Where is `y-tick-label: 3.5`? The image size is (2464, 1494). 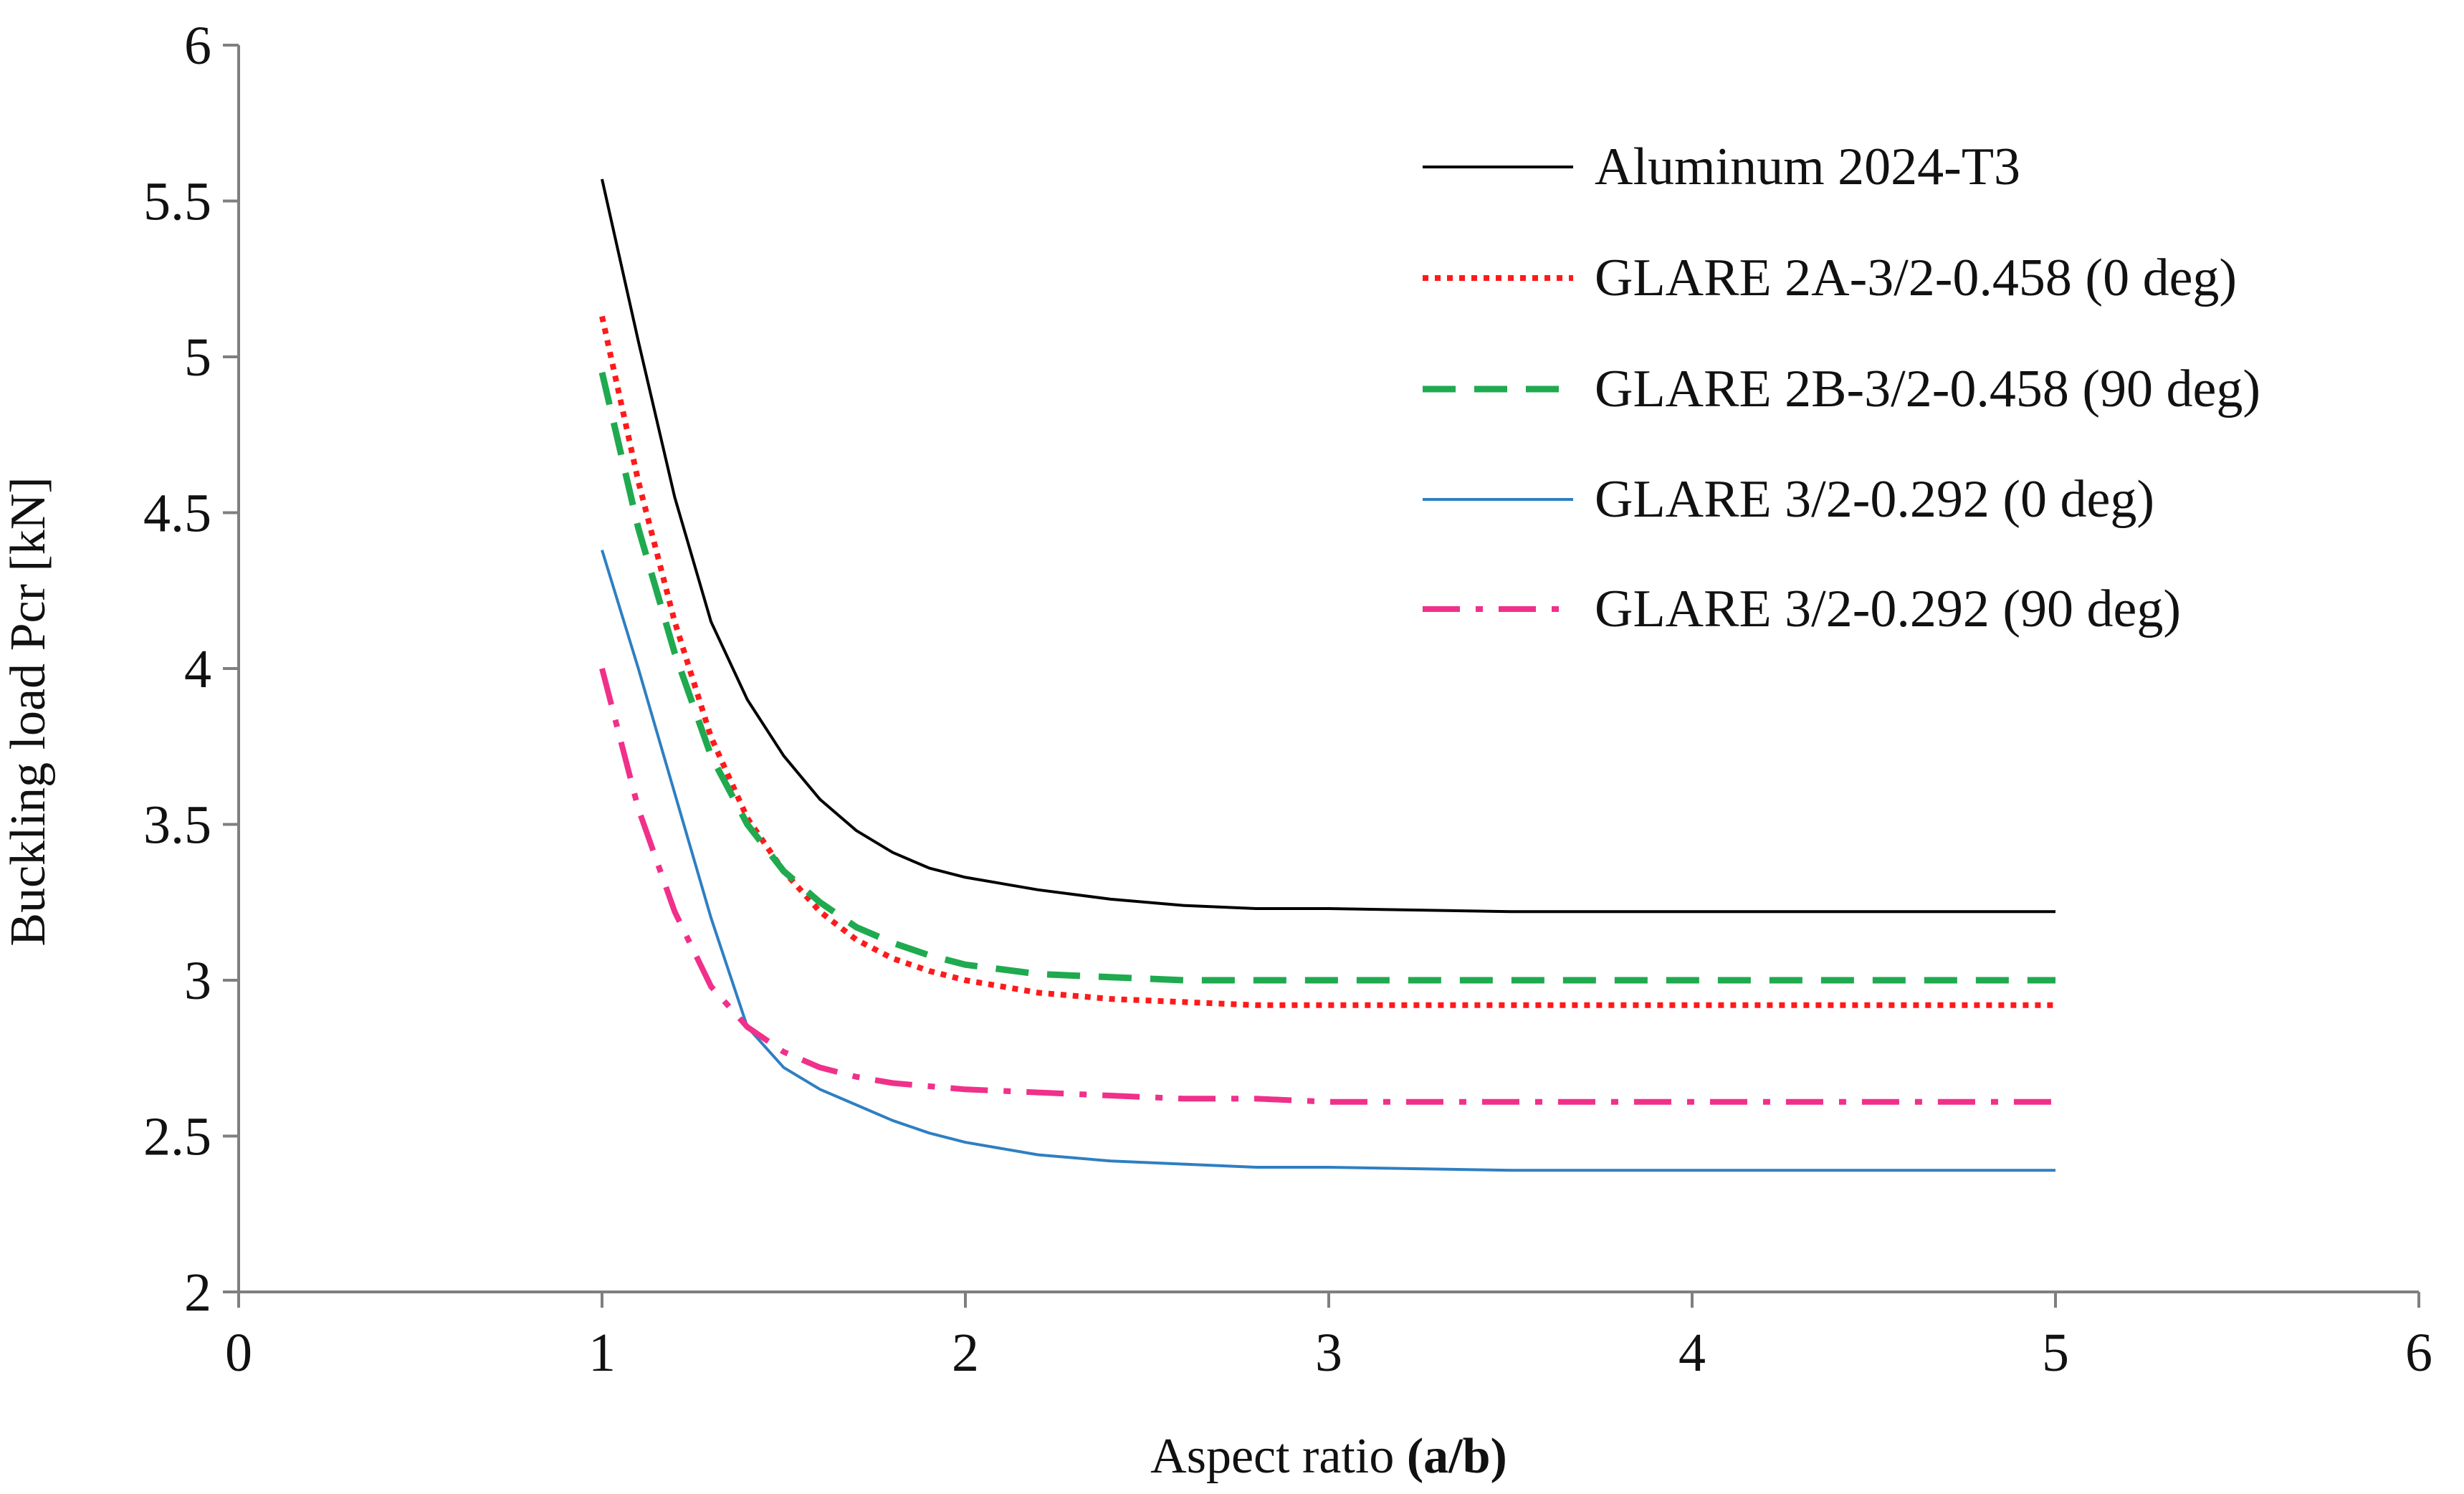
y-tick-label: 3.5 is located at coordinates (177, 826).